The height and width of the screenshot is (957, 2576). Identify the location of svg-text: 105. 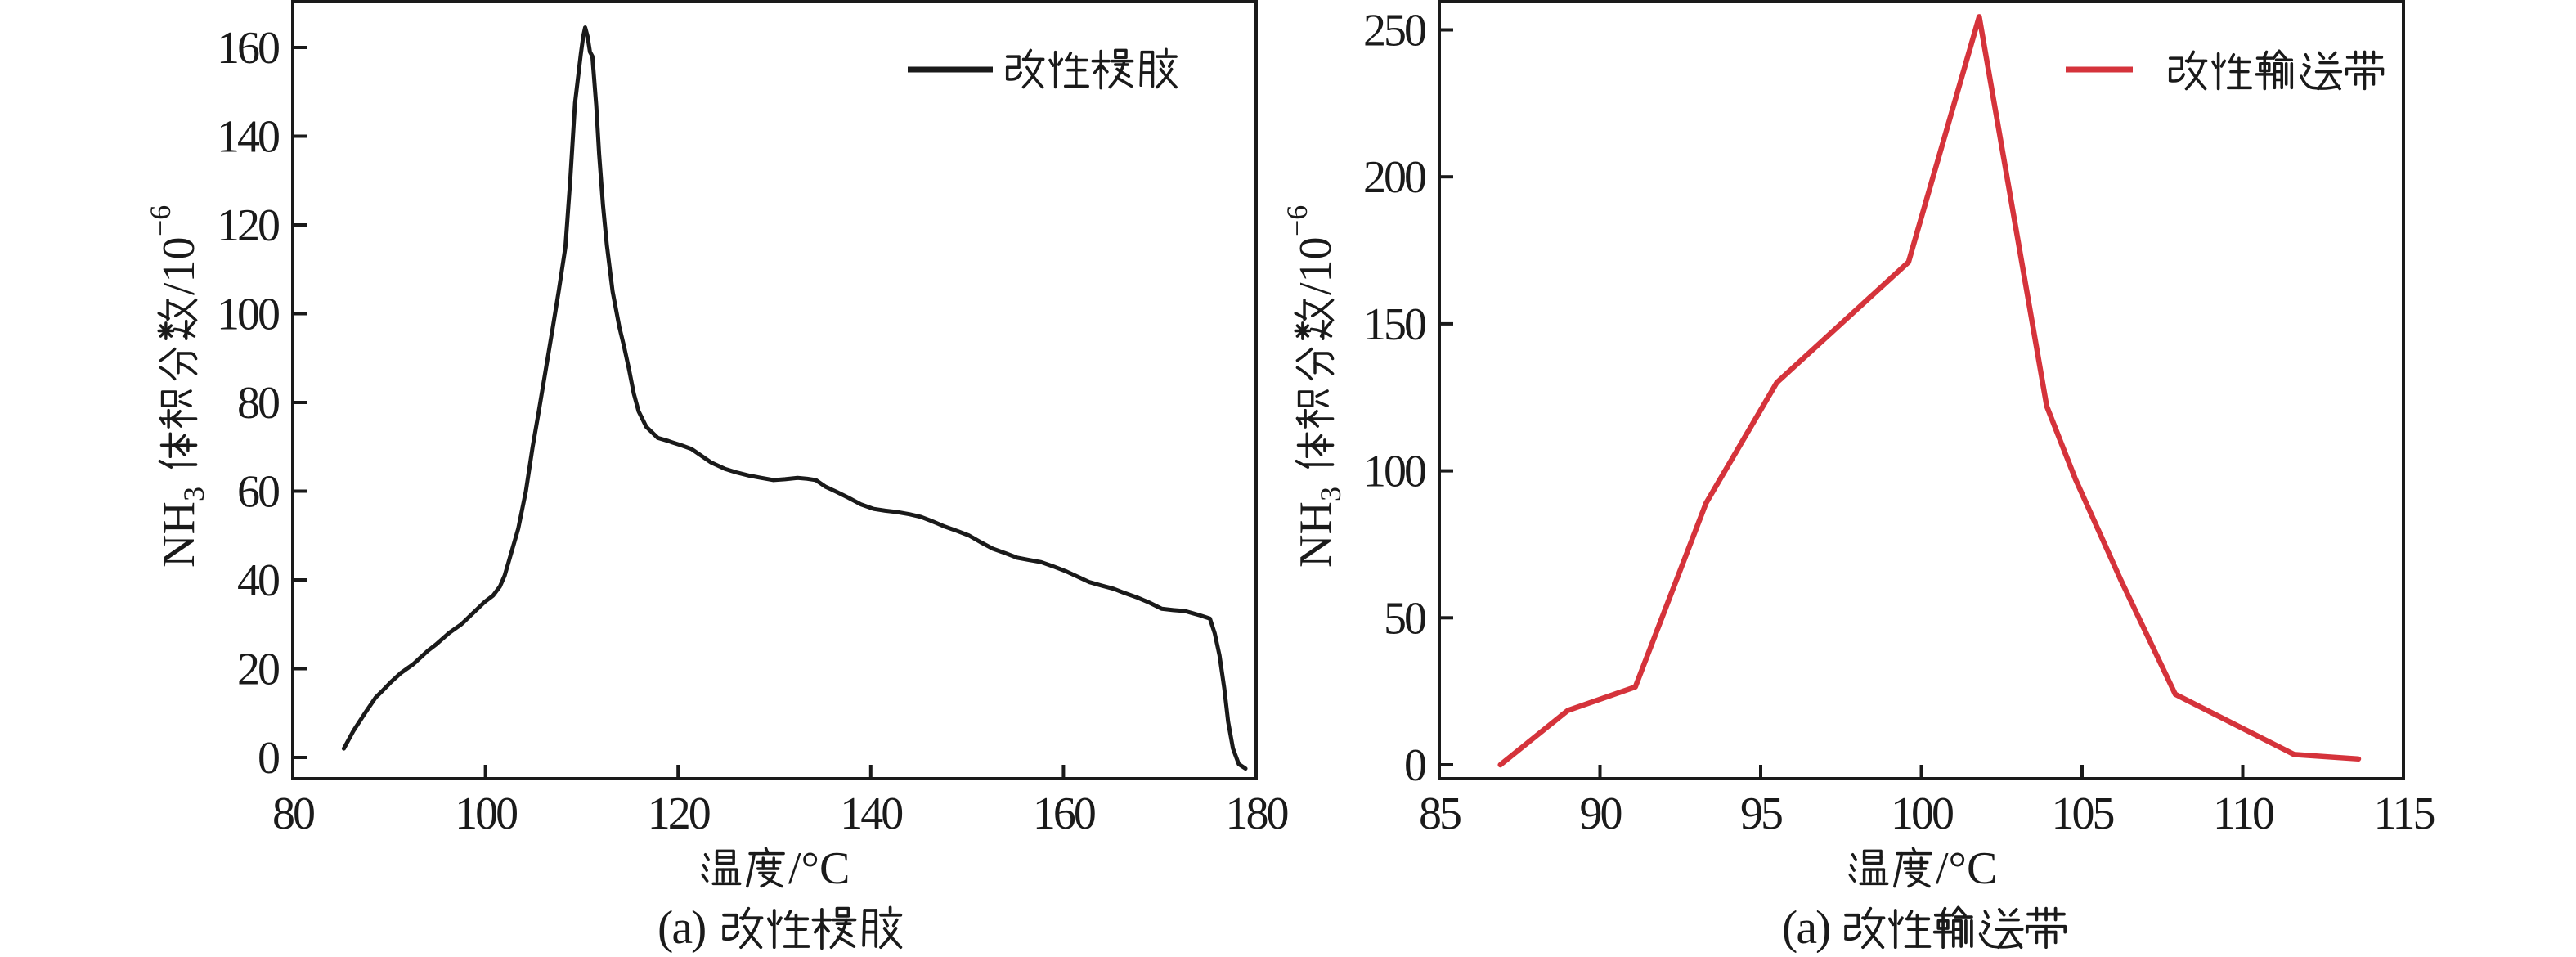
(2083, 814).